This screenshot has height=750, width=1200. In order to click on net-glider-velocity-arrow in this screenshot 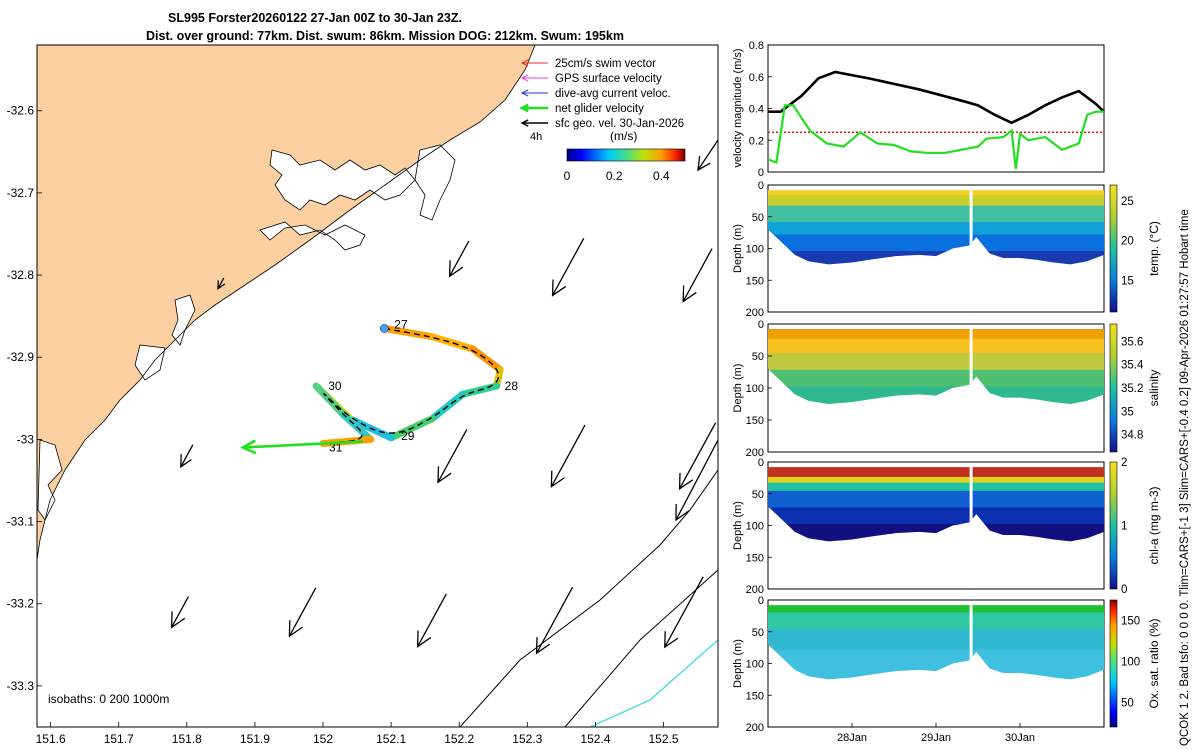, I will do `click(302, 447)`.